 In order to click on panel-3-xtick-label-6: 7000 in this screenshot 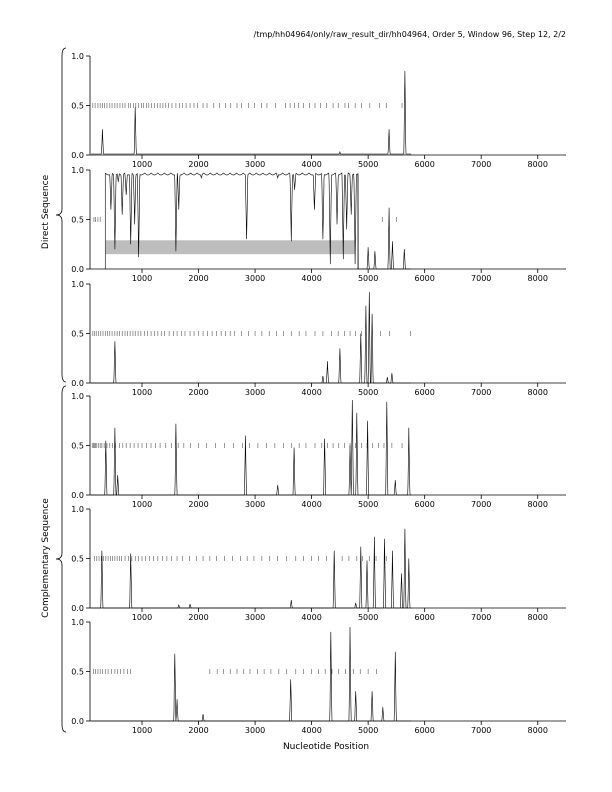, I will do `click(481, 392)`.